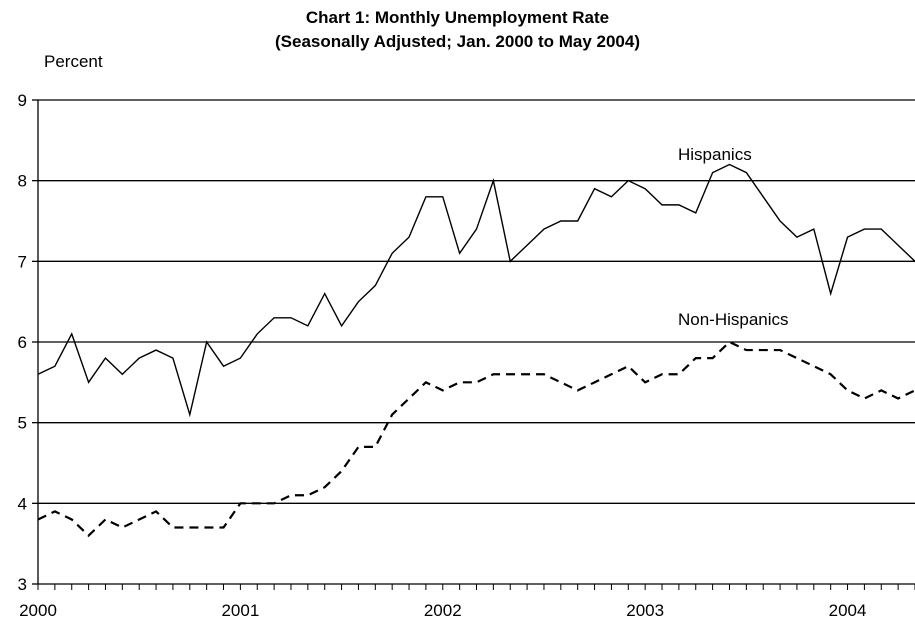 The height and width of the screenshot is (626, 915). Describe the element at coordinates (733, 237) in the screenshot. I see `series-labels: Hispanics Non-Hispanics` at that location.